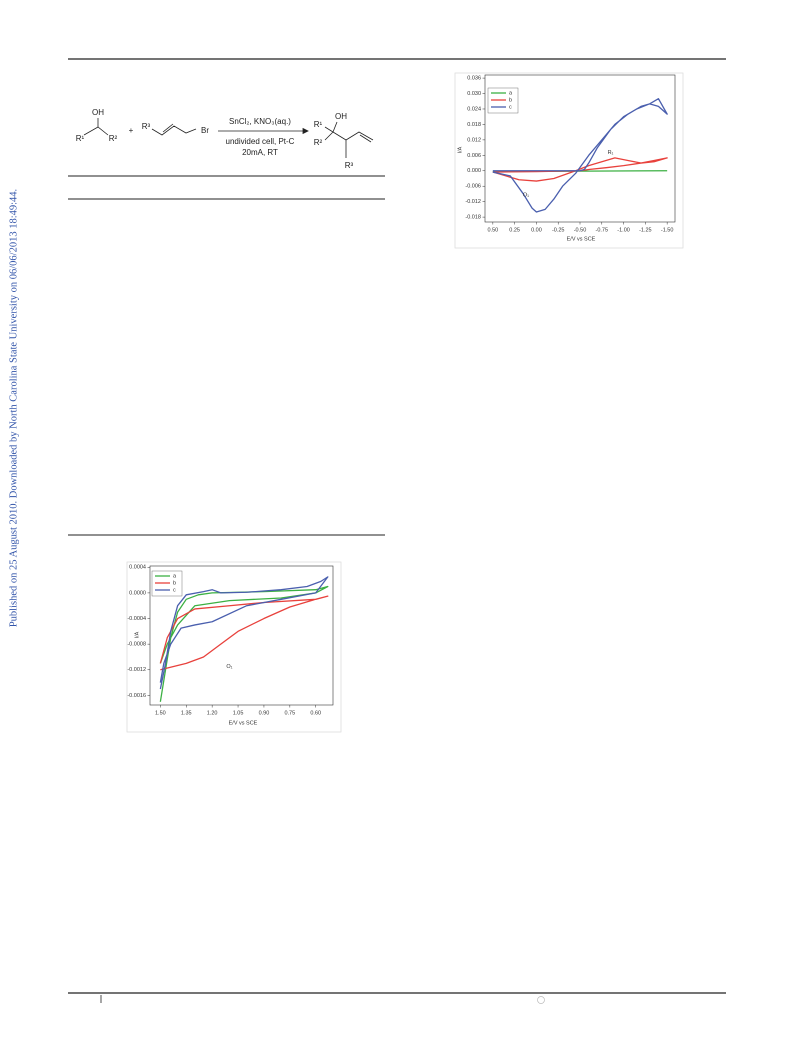  Describe the element at coordinates (474, 125) in the screenshot. I see `y-tick-label: 0.018` at that location.